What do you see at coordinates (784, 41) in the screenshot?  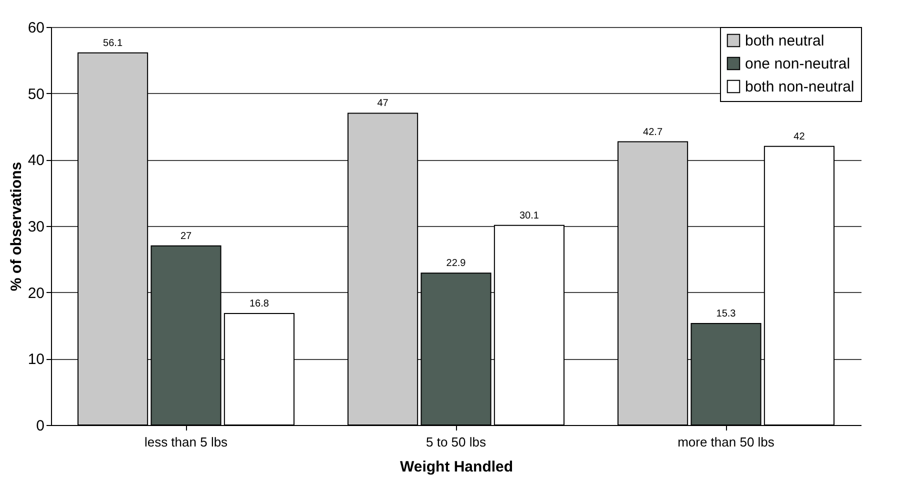 I see `legend-label: both neutral` at bounding box center [784, 41].